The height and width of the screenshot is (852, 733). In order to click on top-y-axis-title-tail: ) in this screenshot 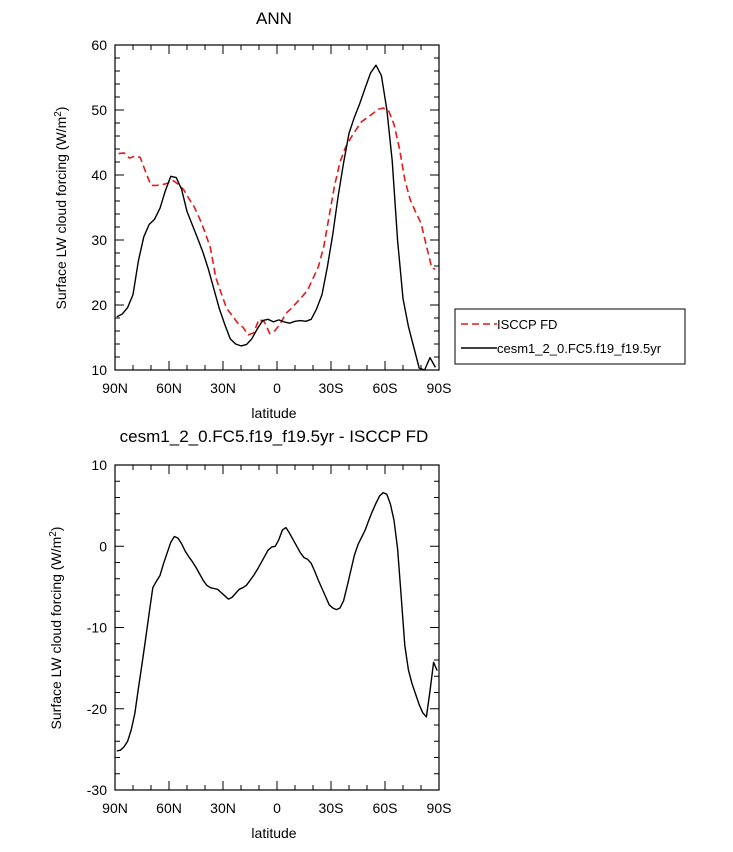, I will do `click(61, 109)`.